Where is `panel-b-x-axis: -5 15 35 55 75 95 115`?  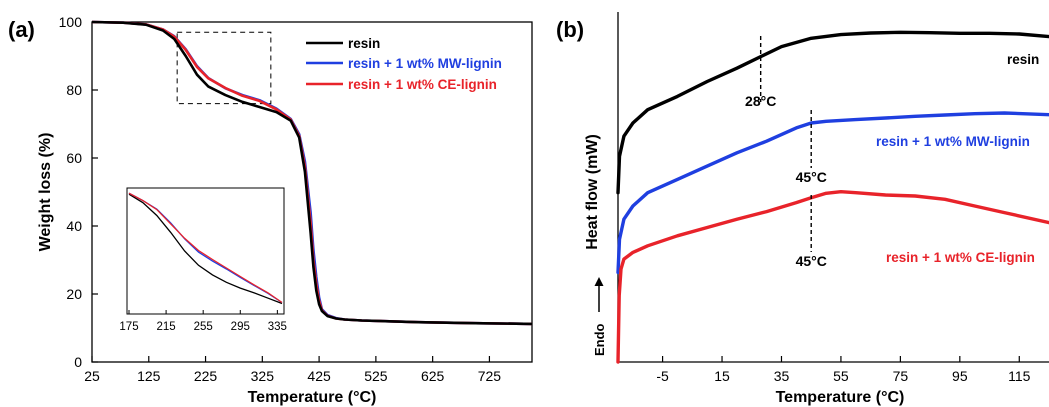
panel-b-x-axis: -5 15 35 55 75 95 115 is located at coordinates (843, 370).